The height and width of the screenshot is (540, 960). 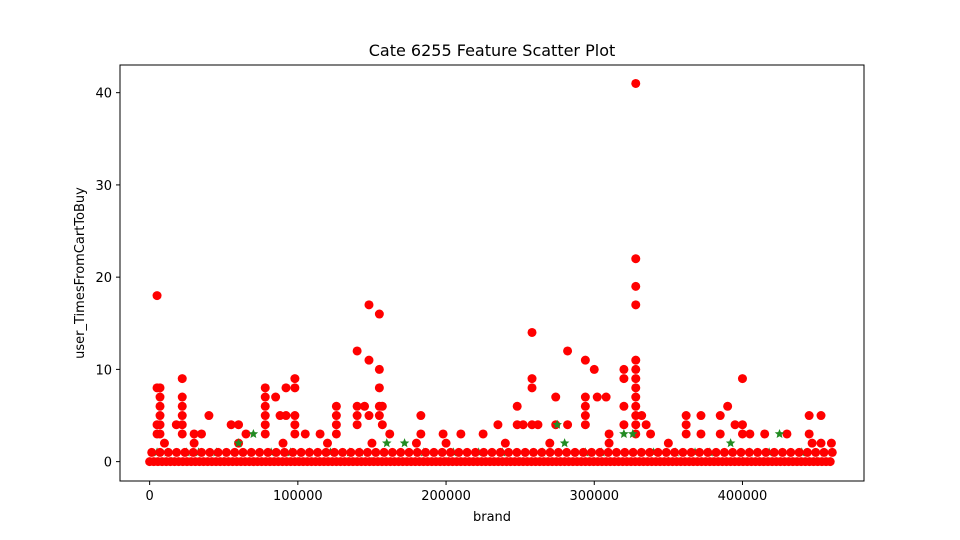 What do you see at coordinates (457, 496) in the screenshot?
I see `x-tick-labels: 0 100000 200000 300000 400000` at bounding box center [457, 496].